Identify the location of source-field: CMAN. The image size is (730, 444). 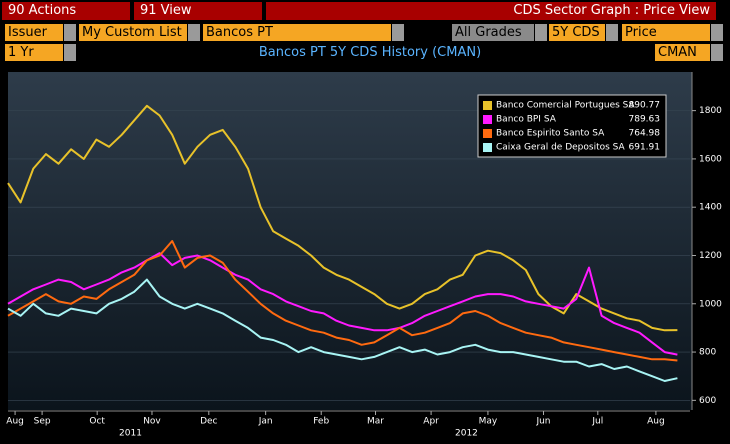
(682, 52).